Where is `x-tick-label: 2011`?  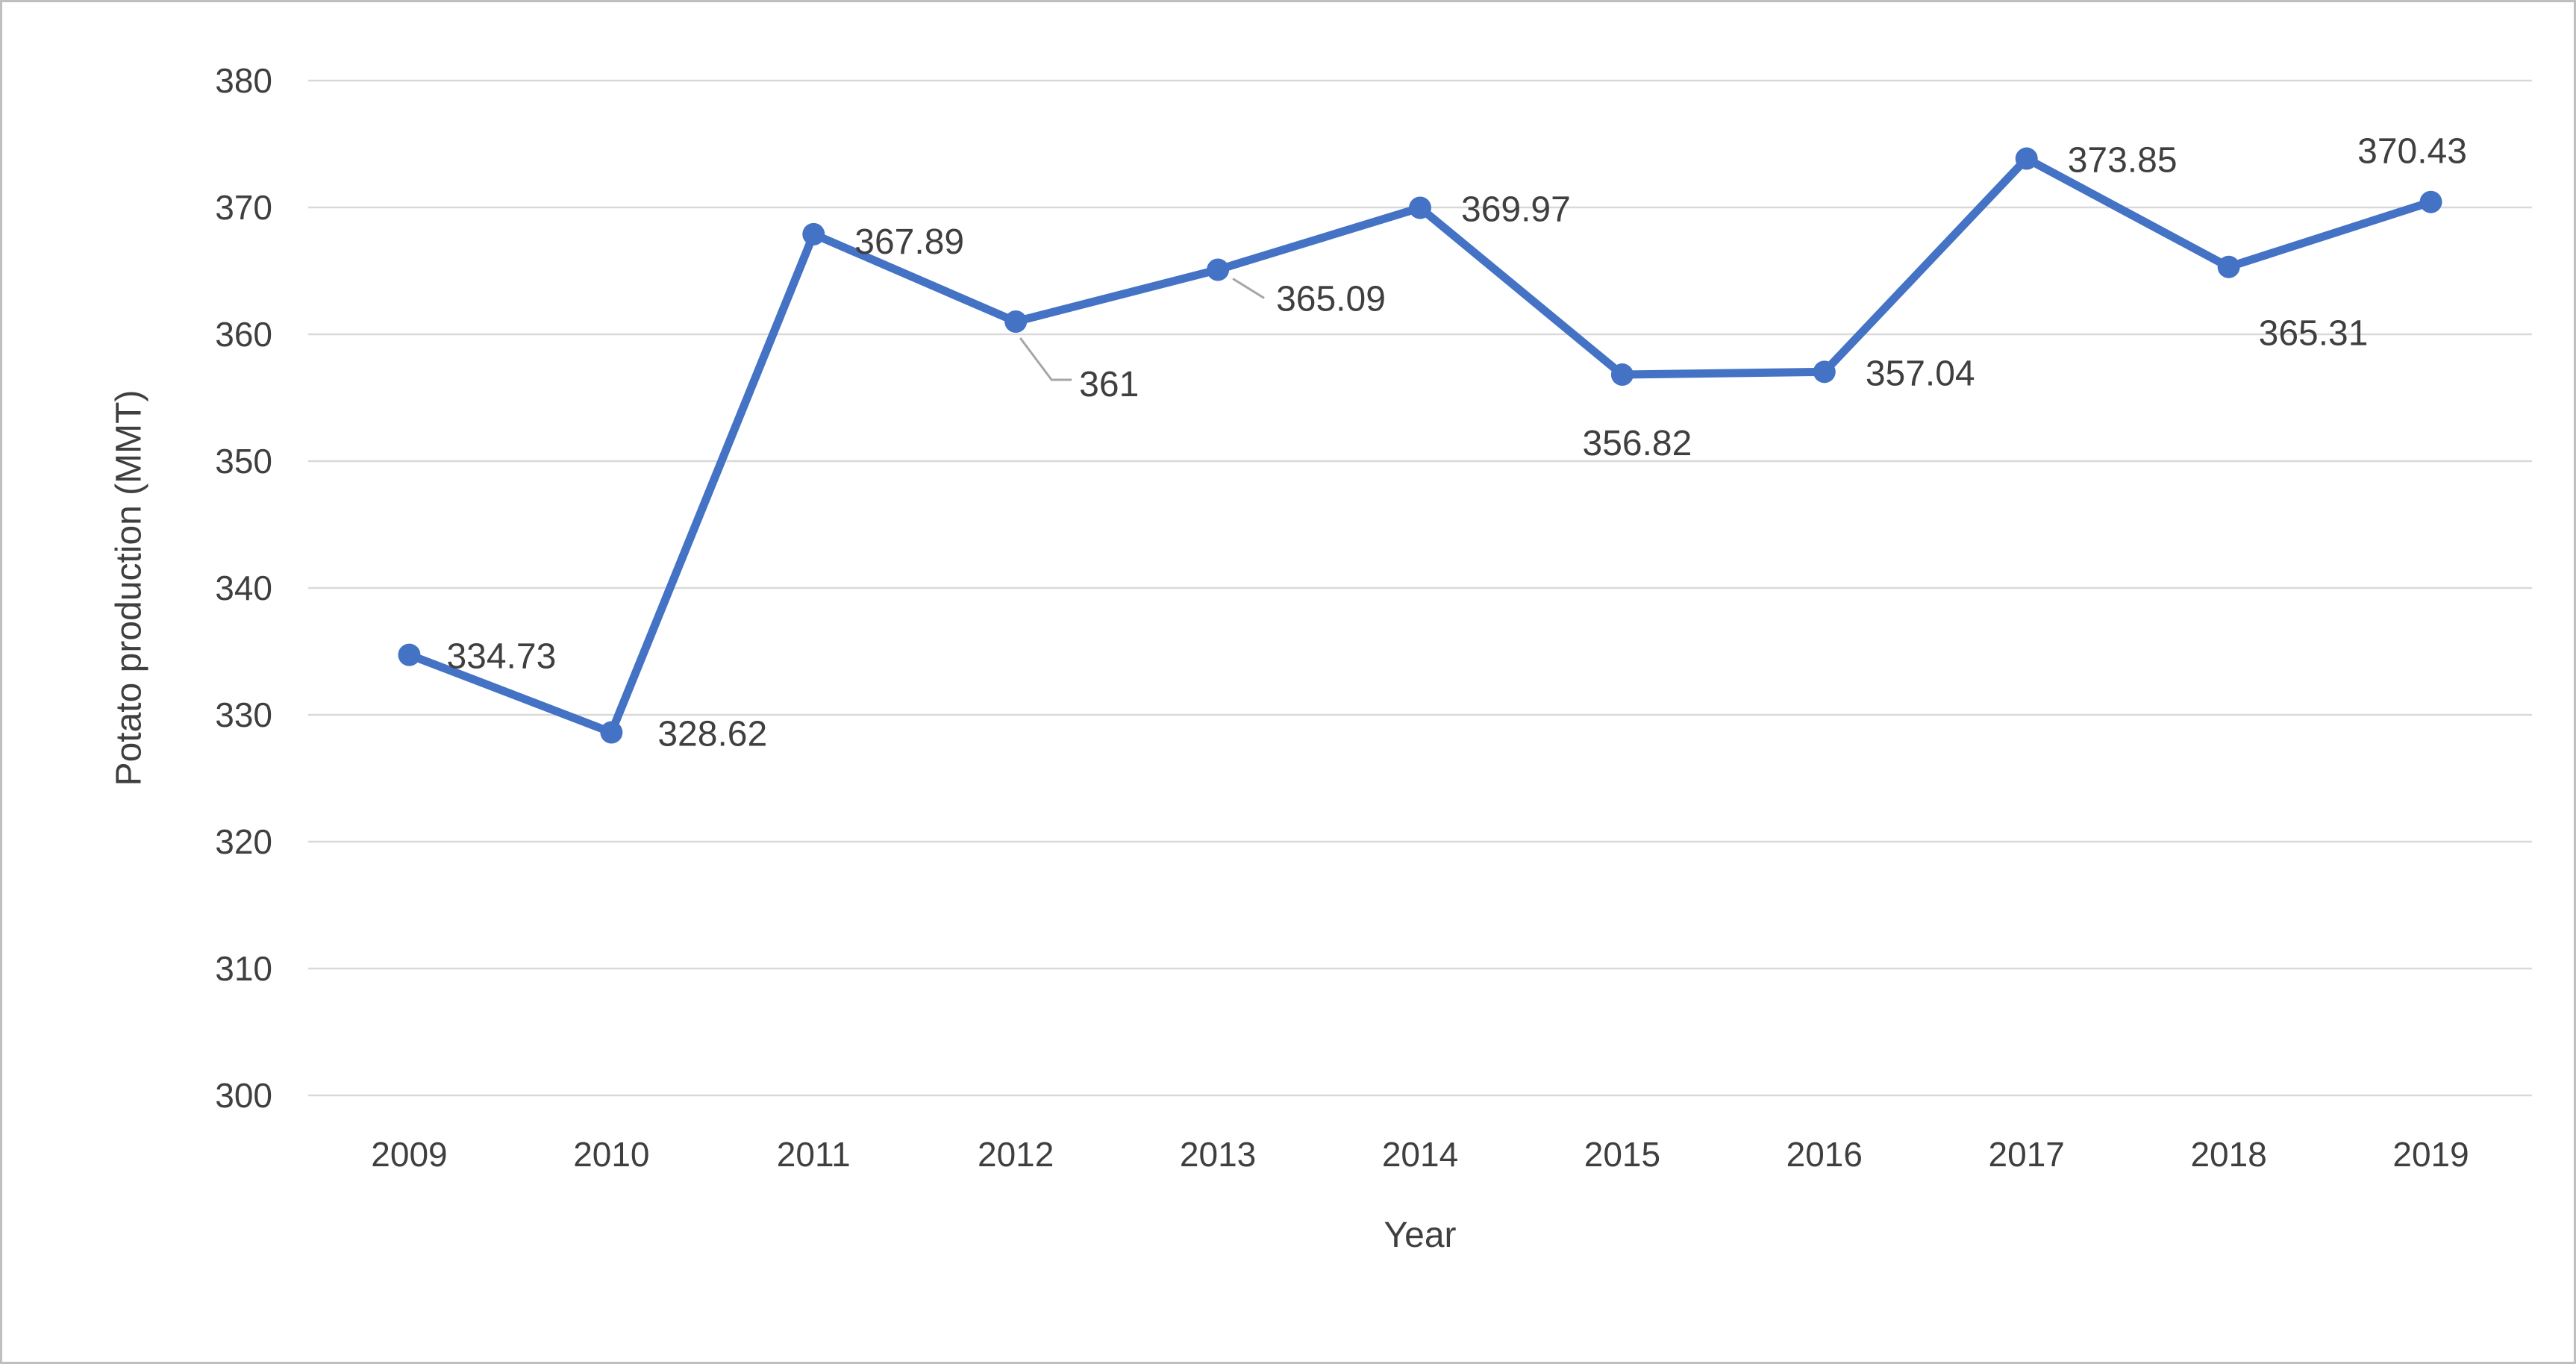 x-tick-label: 2011 is located at coordinates (814, 1154).